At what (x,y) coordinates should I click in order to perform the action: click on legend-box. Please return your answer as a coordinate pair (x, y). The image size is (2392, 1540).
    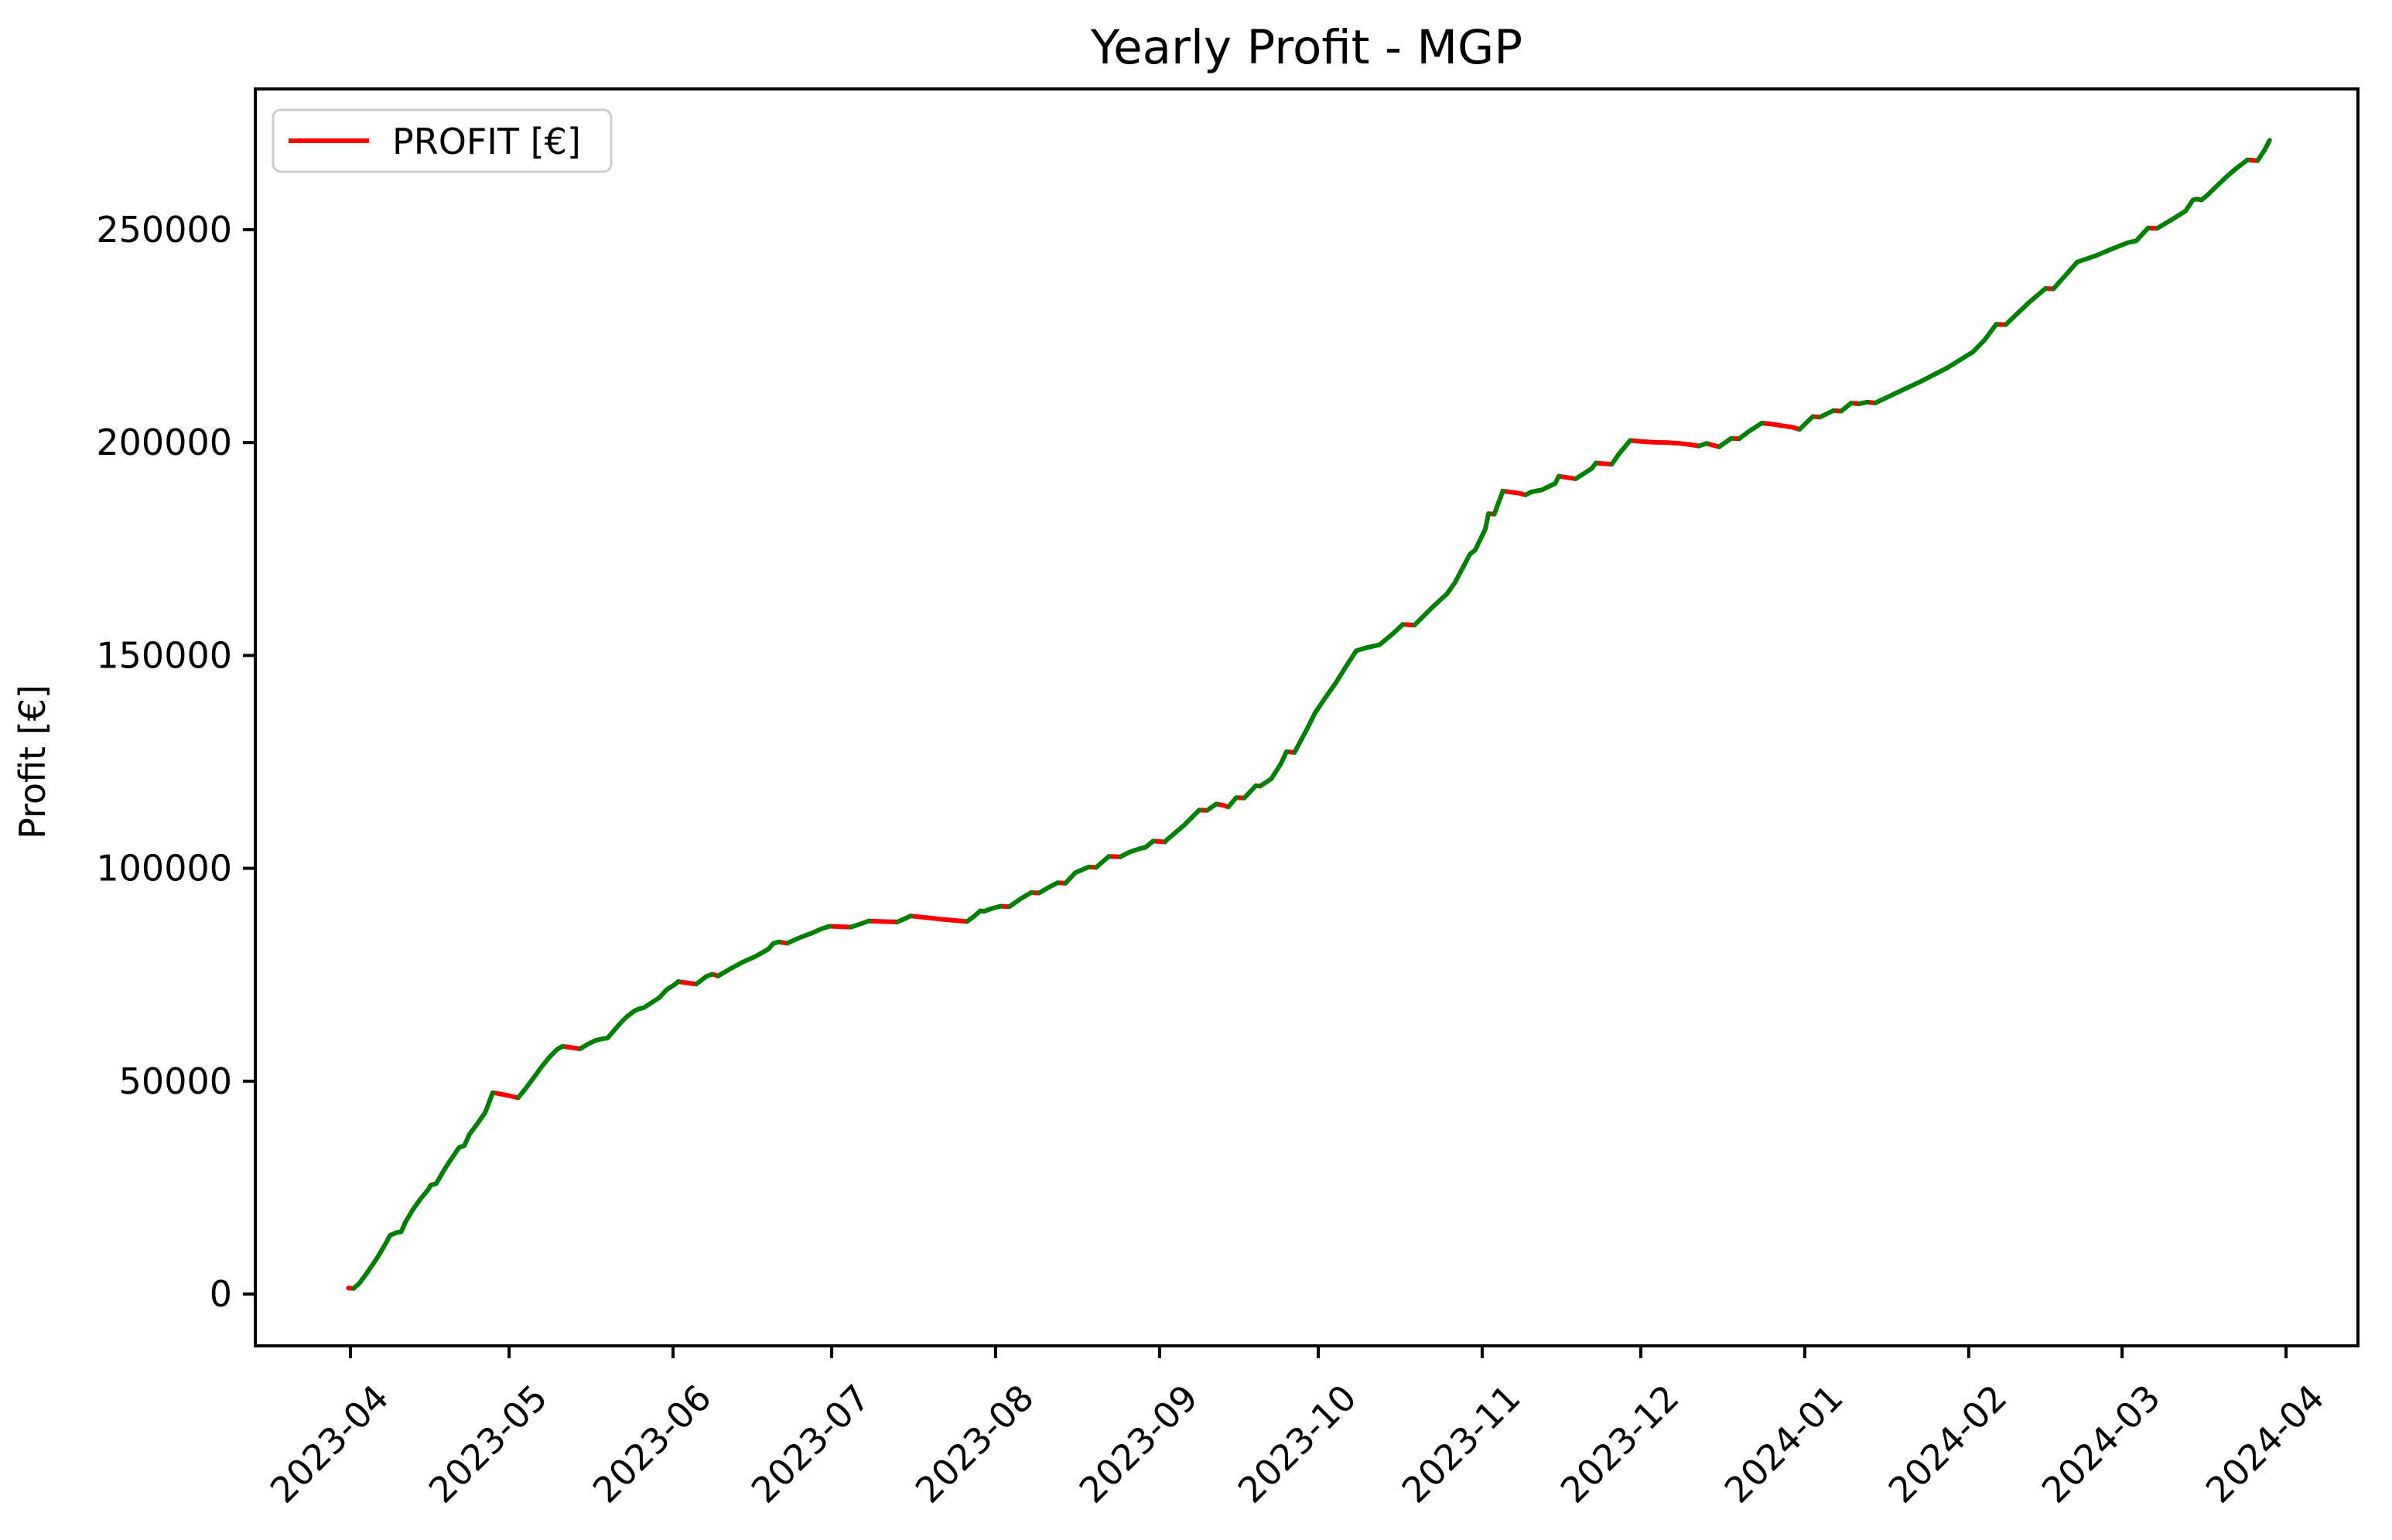
    Looking at the image, I should click on (442, 140).